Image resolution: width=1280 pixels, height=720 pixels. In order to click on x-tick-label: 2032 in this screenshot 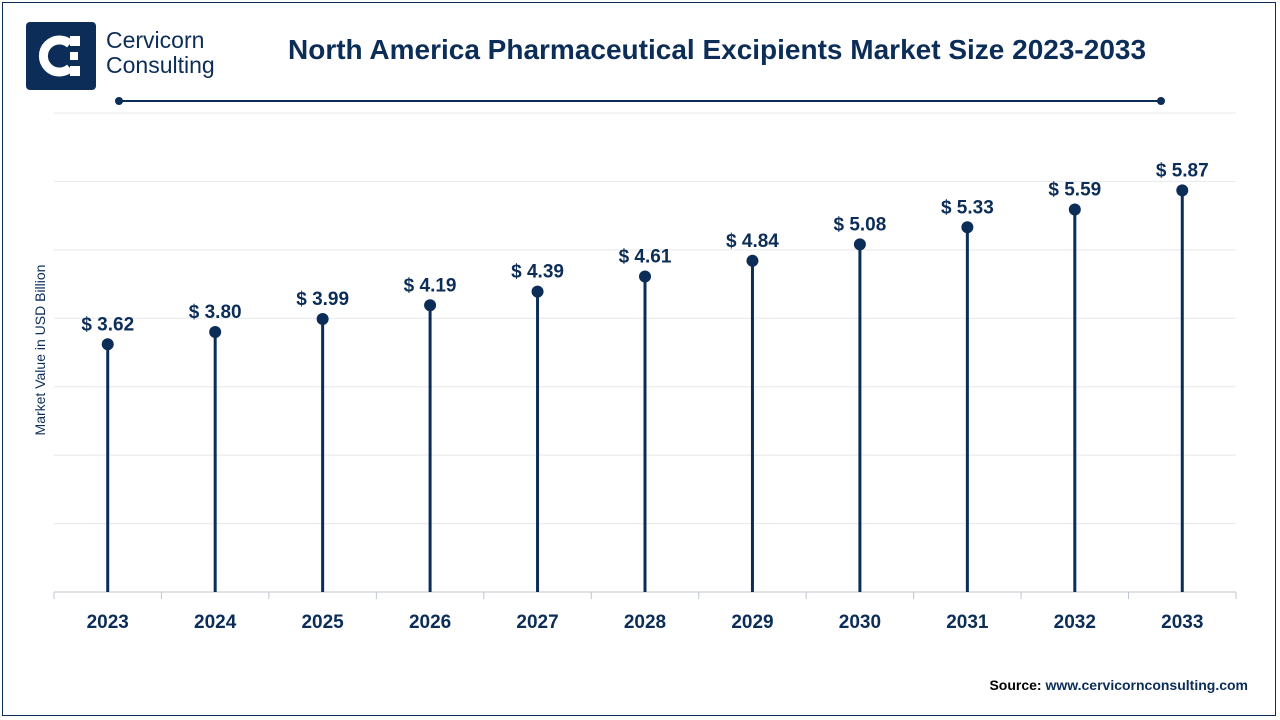, I will do `click(1075, 622)`.